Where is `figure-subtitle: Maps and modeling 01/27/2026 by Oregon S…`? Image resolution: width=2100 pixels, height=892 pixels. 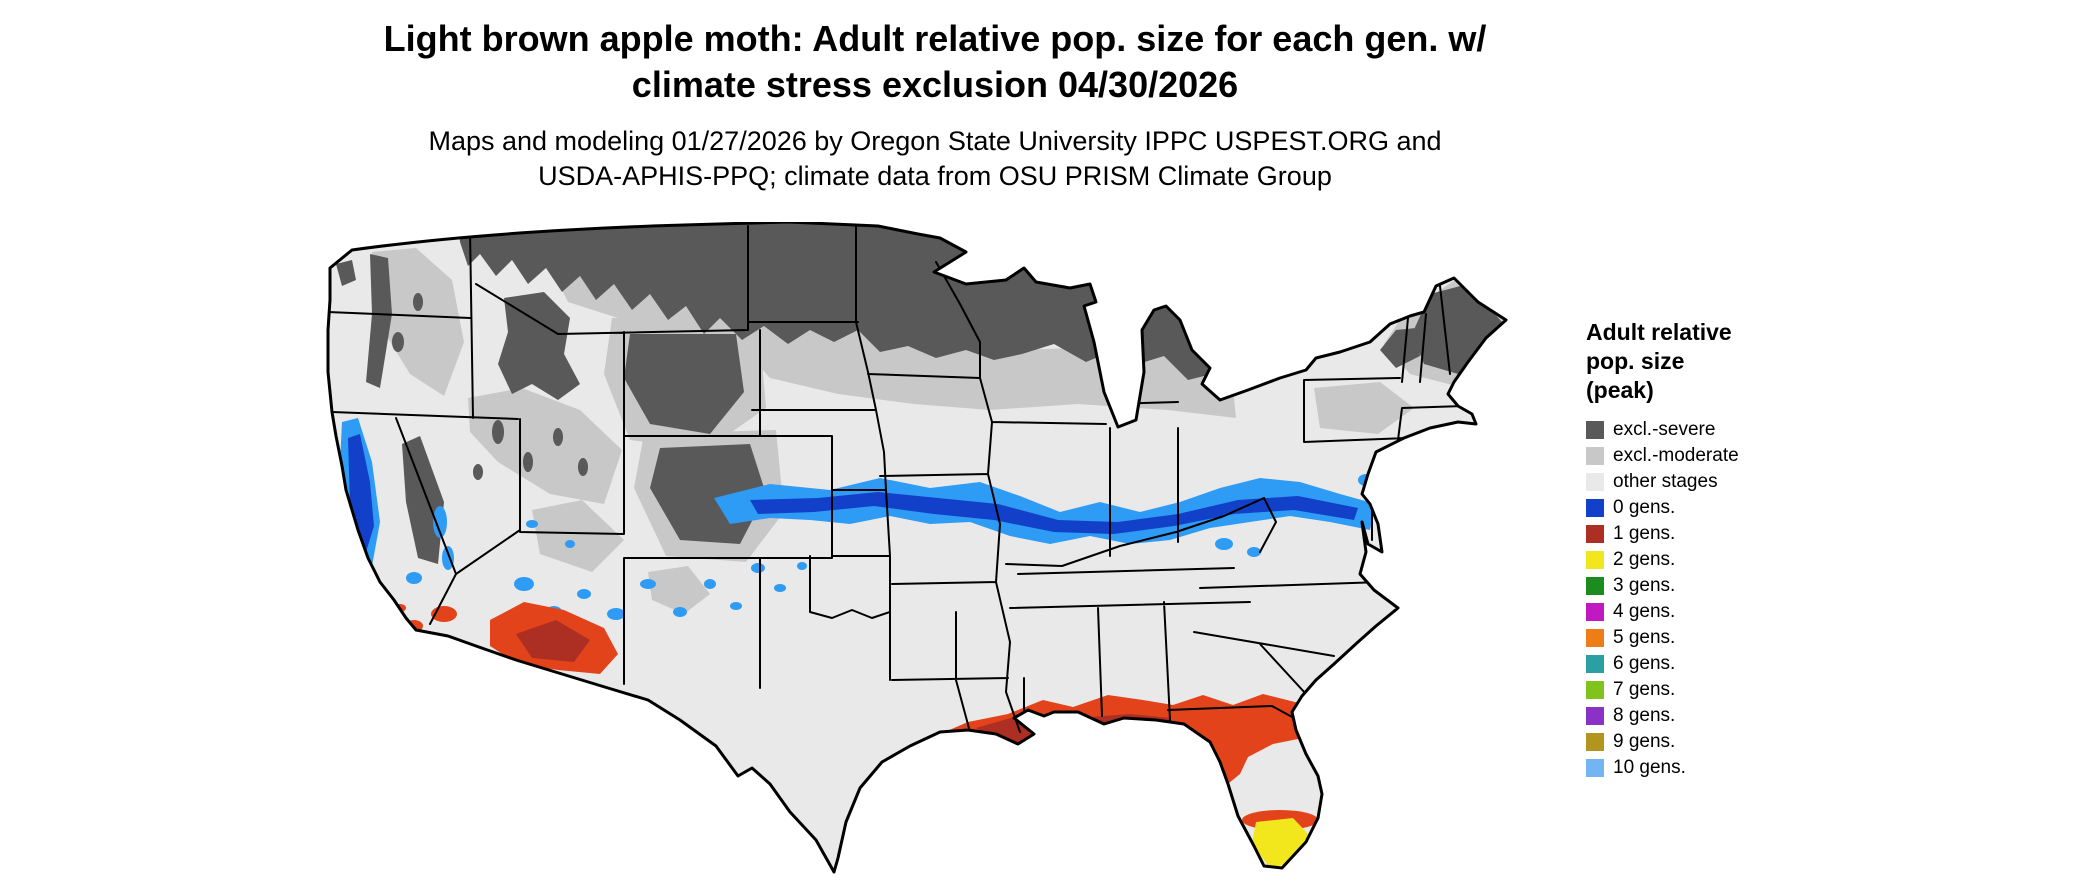 figure-subtitle: Maps and modeling 01/27/2026 by Oregon S… is located at coordinates (935, 159).